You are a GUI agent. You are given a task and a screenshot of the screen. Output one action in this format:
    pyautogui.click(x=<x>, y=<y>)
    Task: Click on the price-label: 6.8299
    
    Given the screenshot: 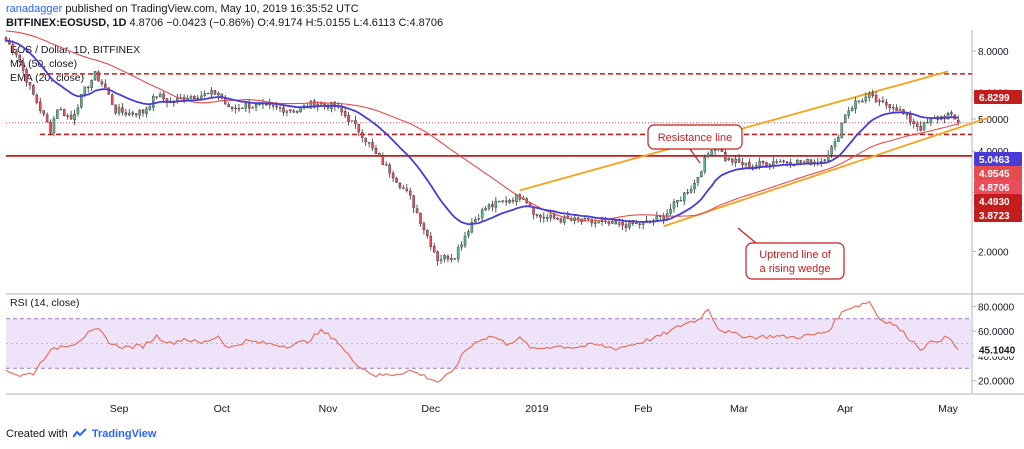 What is the action you would take?
    pyautogui.click(x=994, y=98)
    